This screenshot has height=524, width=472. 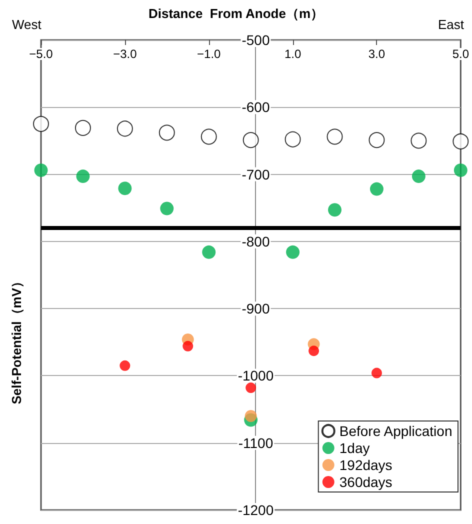 What do you see at coordinates (41, 54) in the screenshot?
I see `x-tick-label: −5.0` at bounding box center [41, 54].